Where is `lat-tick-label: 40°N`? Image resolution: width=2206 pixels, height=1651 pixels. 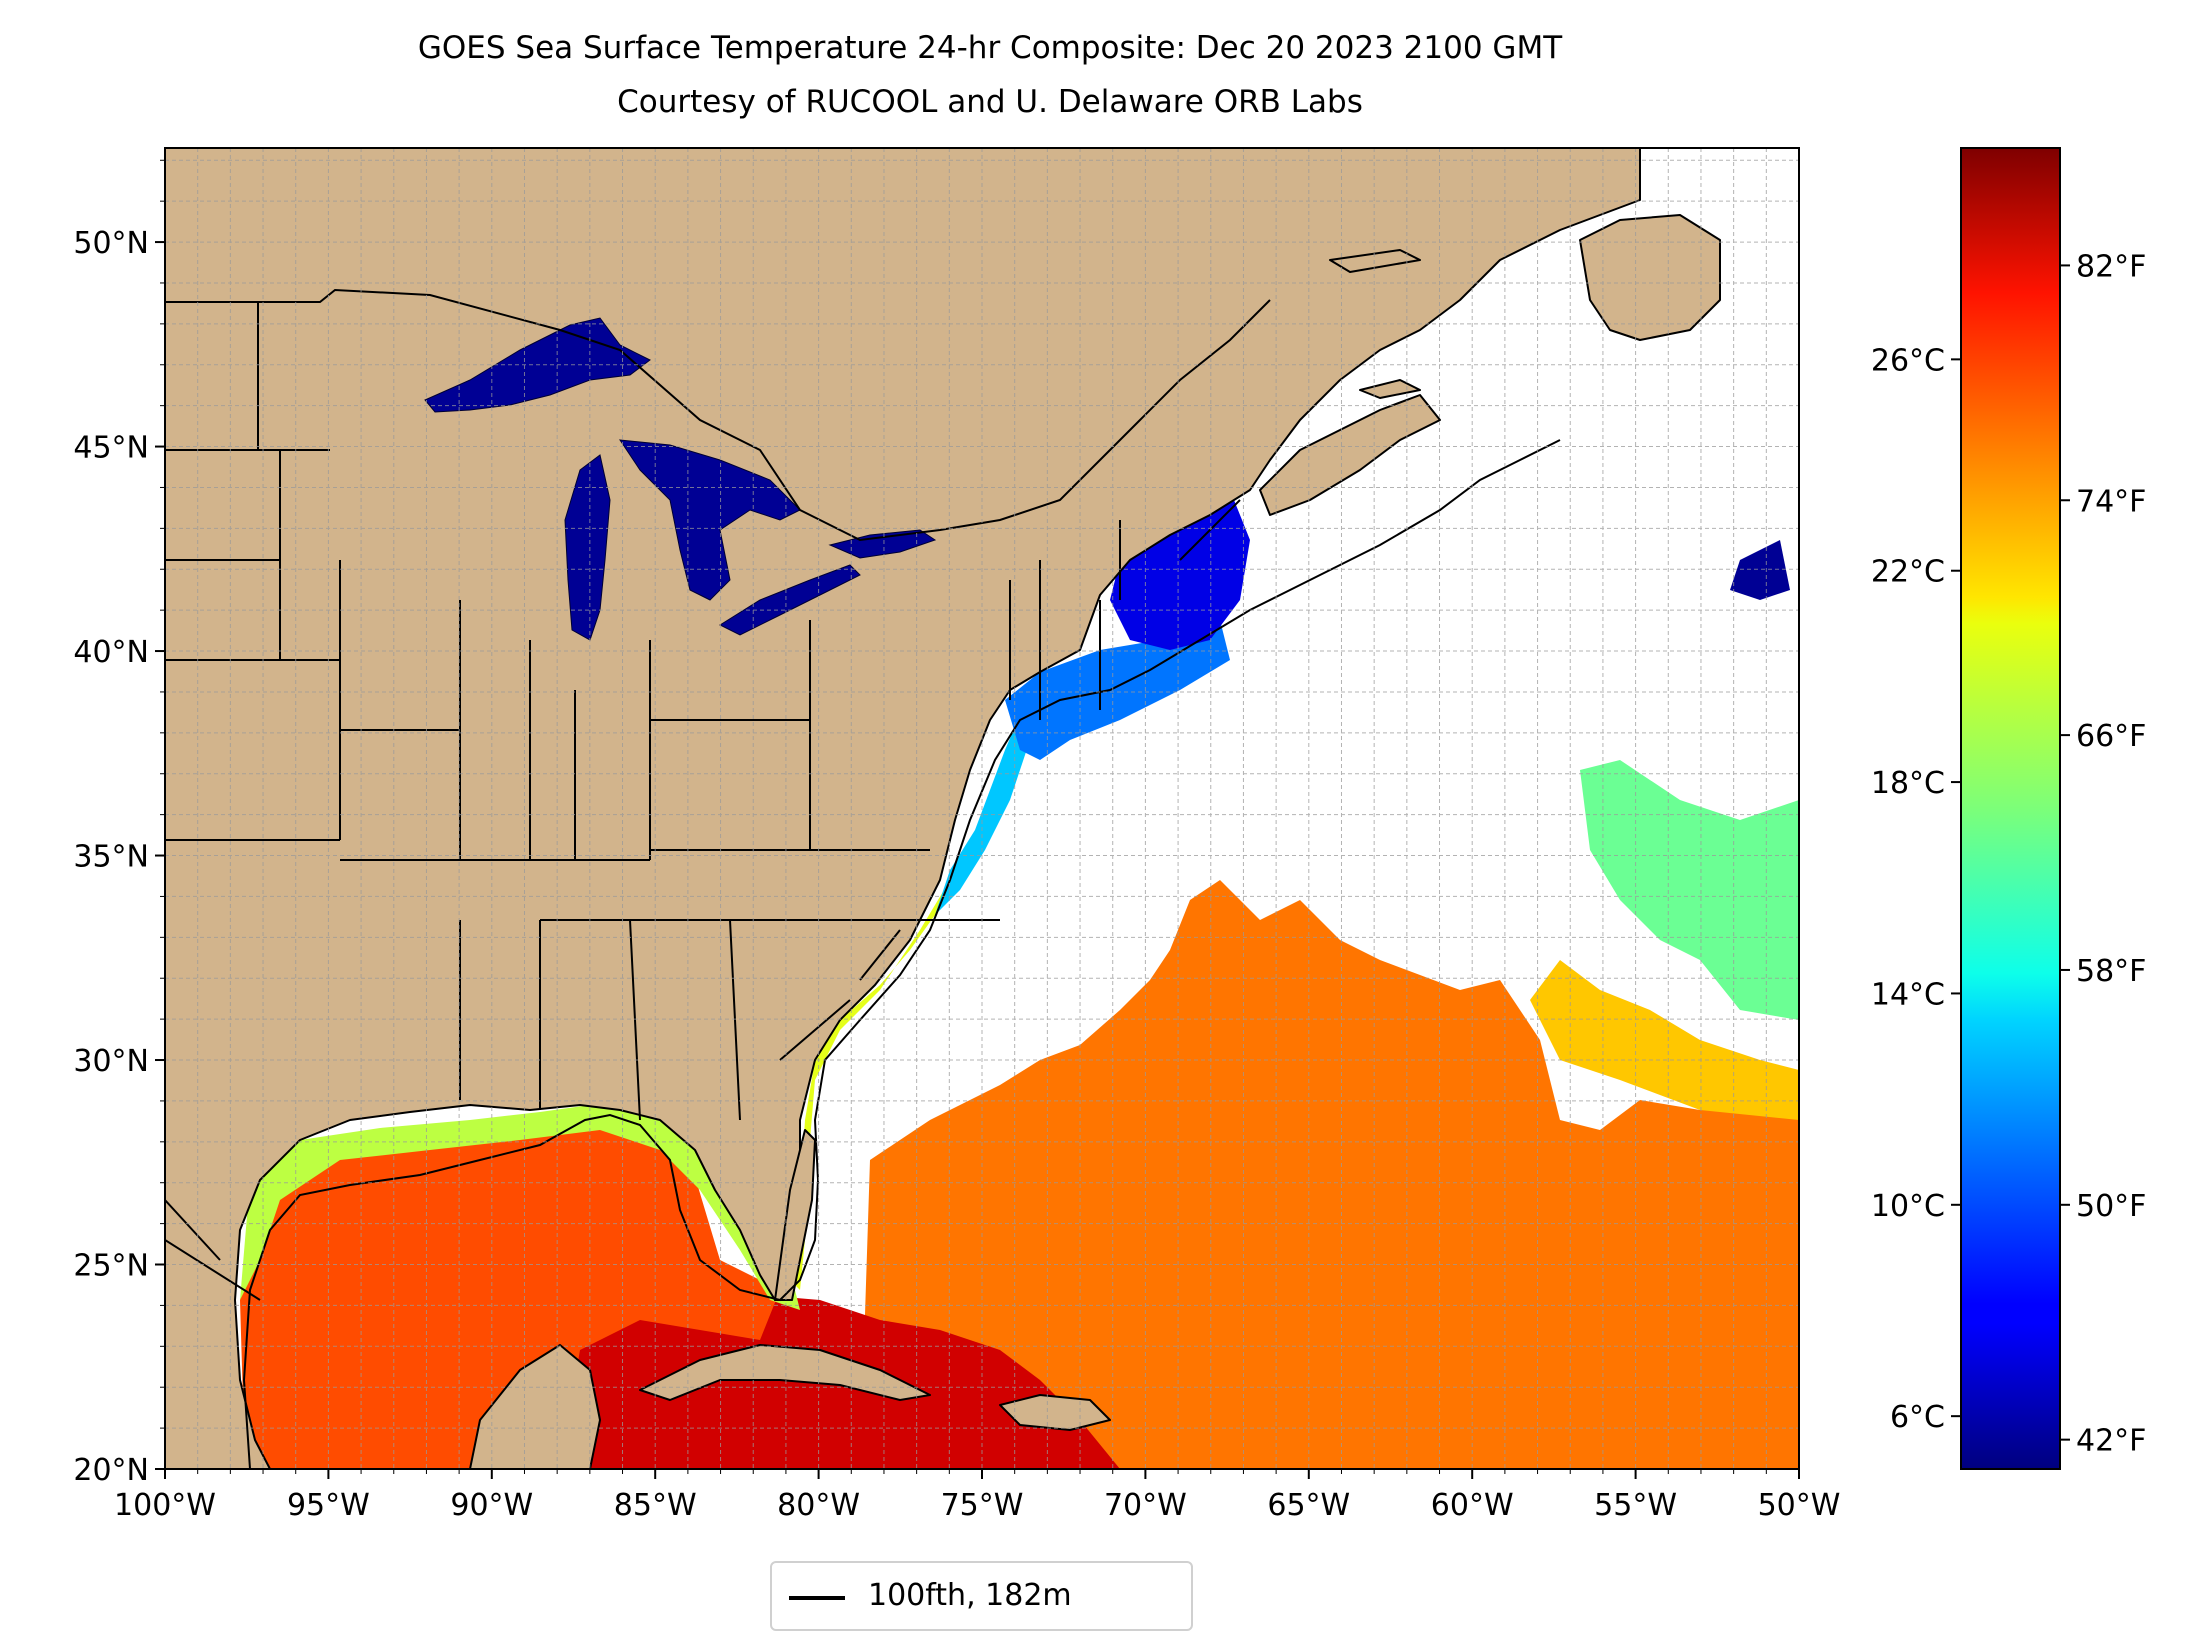 lat-tick-label: 40°N is located at coordinates (111, 652).